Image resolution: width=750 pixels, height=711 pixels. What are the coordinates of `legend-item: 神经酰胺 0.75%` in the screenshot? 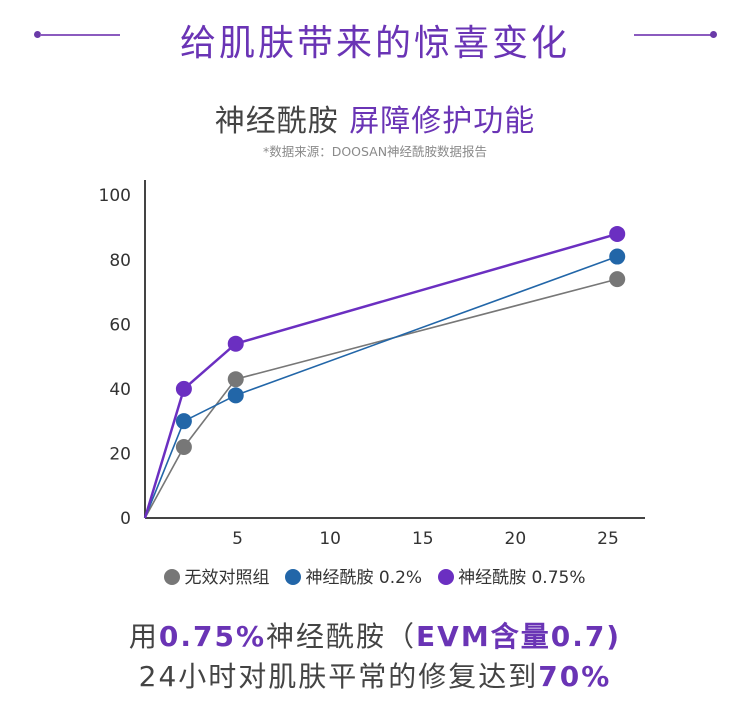 It's located at (512, 575).